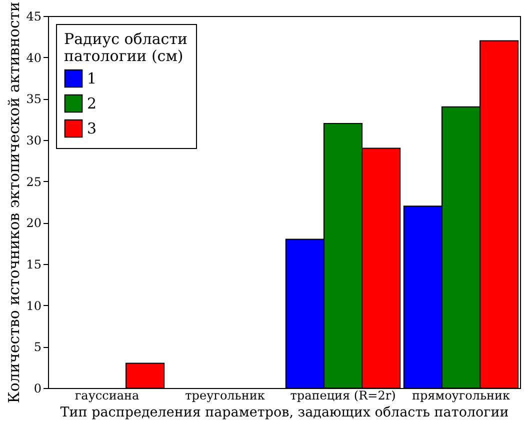  What do you see at coordinates (34, 305) in the screenshot?
I see `y-tick-label: 10` at bounding box center [34, 305].